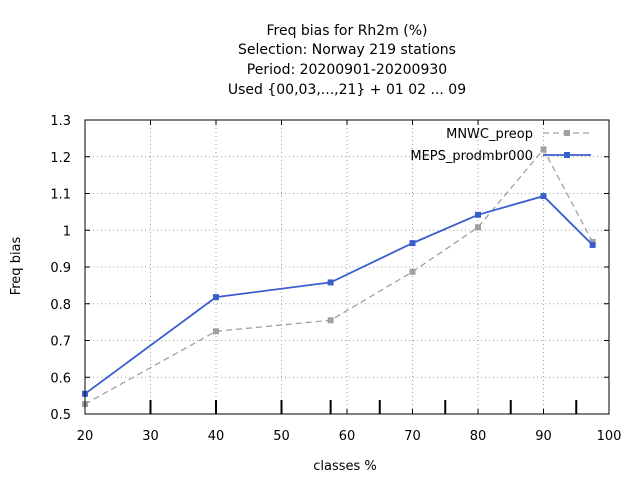 This screenshot has height=480, width=640. Describe the element at coordinates (16, 265) in the screenshot. I see `y-axis-label: Freq bias` at that location.